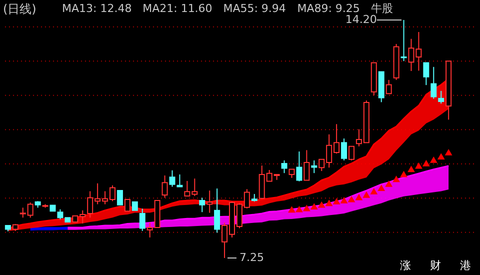 The image size is (480, 275). Describe the element at coordinates (328, 8) in the screenshot. I see `text: MA89: 9.25` at that location.